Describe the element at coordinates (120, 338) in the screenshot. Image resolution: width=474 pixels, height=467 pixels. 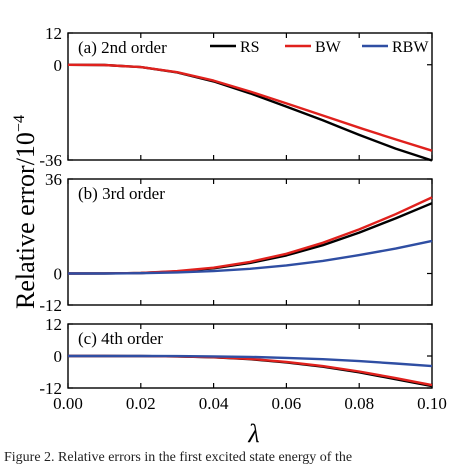
I see `panel-label: (c) 4th order` at that location.